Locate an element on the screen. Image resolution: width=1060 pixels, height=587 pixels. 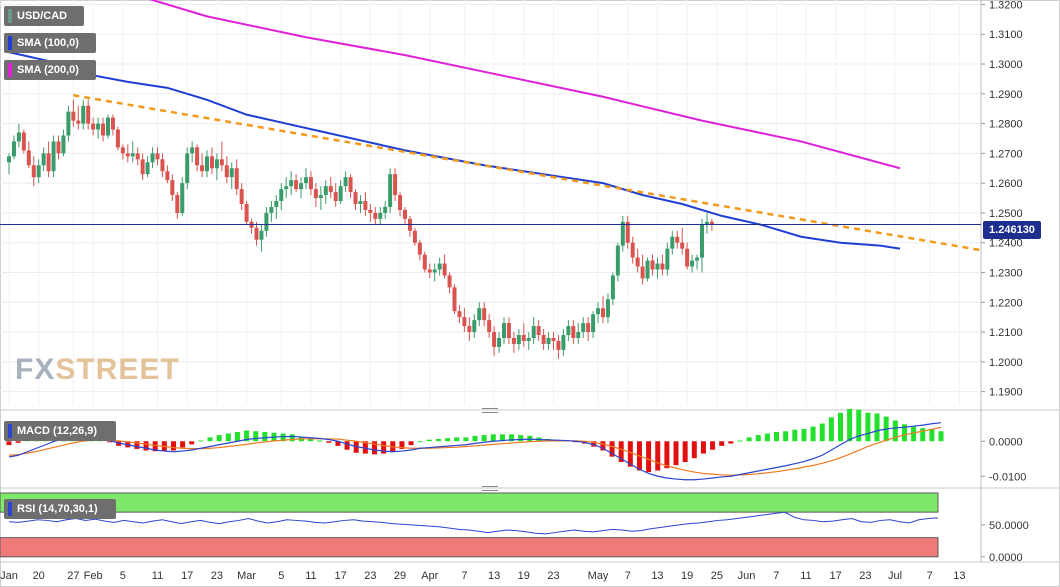
x-tick-label: 7 is located at coordinates (930, 576).